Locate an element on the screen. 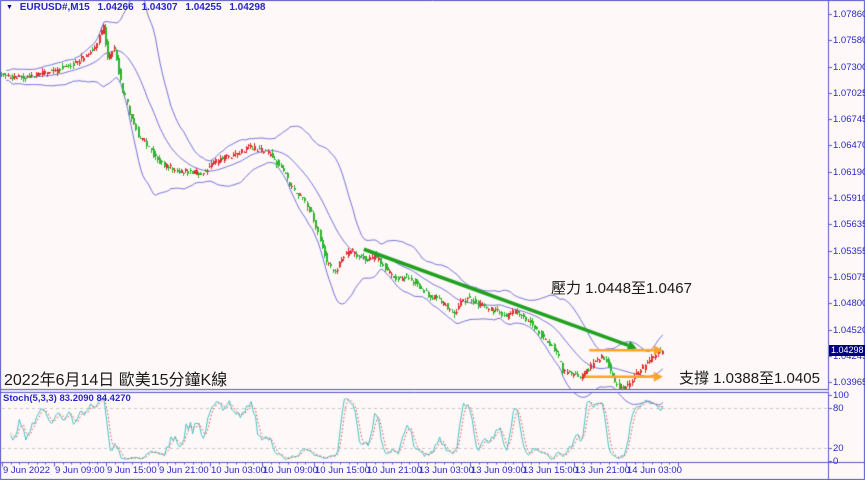 The height and width of the screenshot is (480, 865). support-annotation: 支撐 1.0388至1.0405 is located at coordinates (749, 378).